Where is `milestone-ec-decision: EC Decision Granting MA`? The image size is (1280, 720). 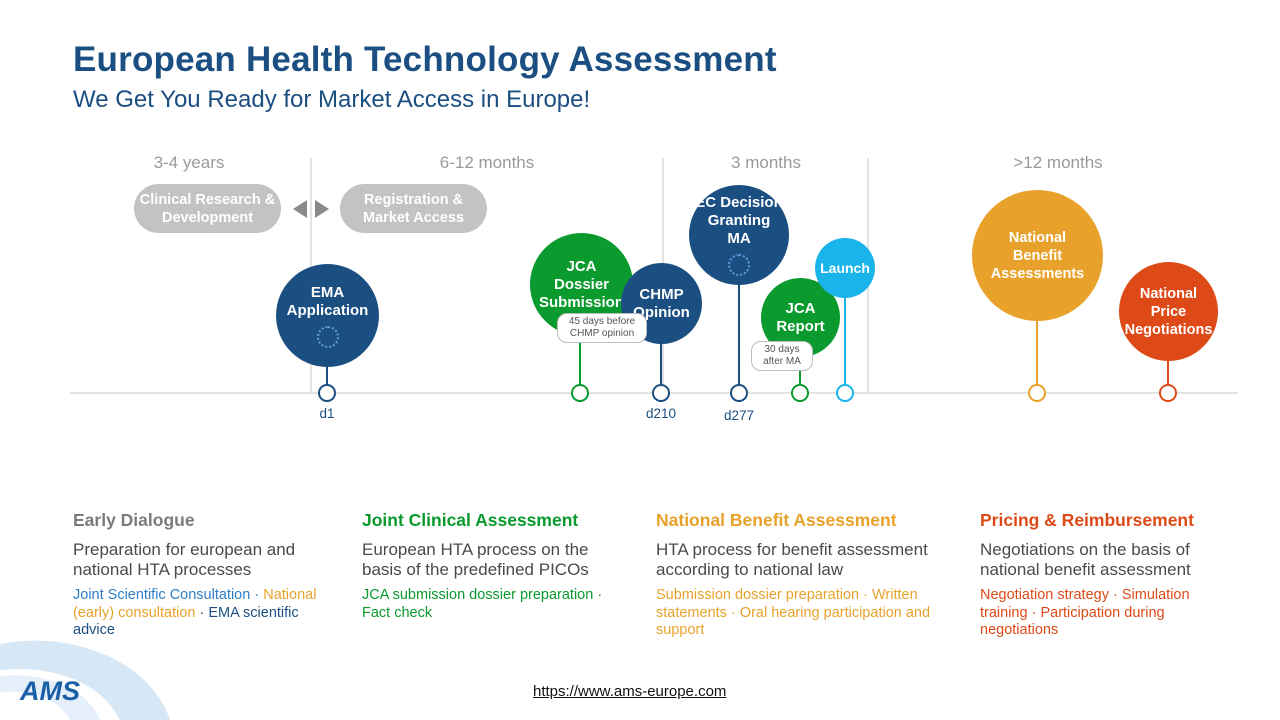
milestone-ec-decision: EC Decision Granting MA is located at coordinates (739, 235).